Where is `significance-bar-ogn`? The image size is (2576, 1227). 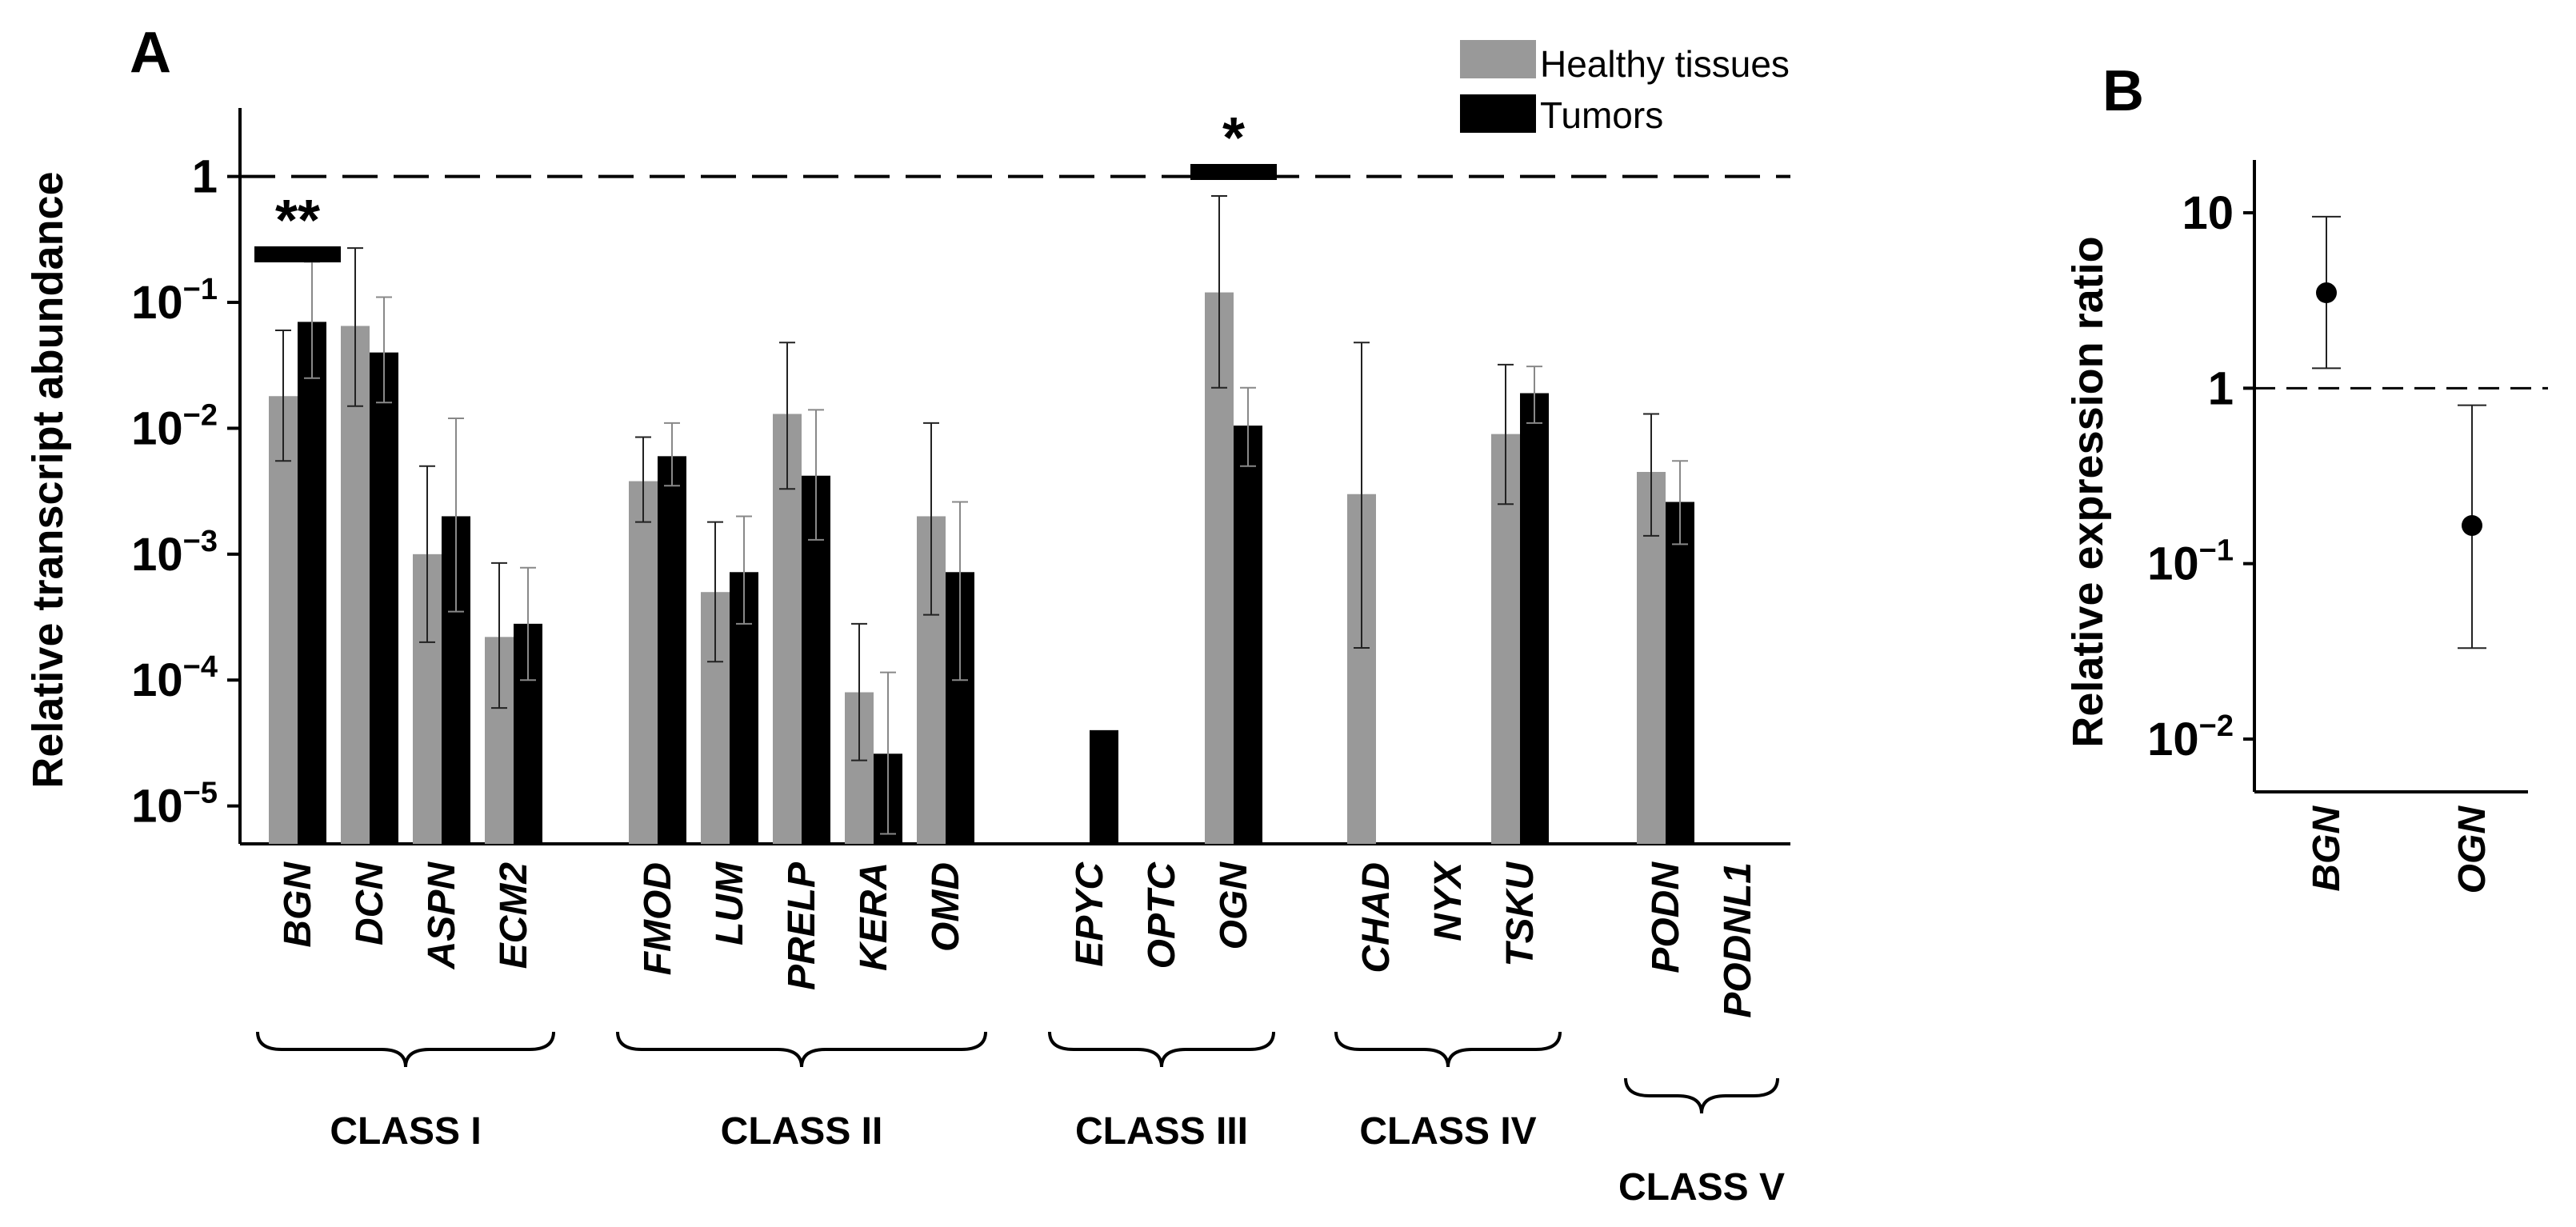
significance-bar-ogn is located at coordinates (1233, 172).